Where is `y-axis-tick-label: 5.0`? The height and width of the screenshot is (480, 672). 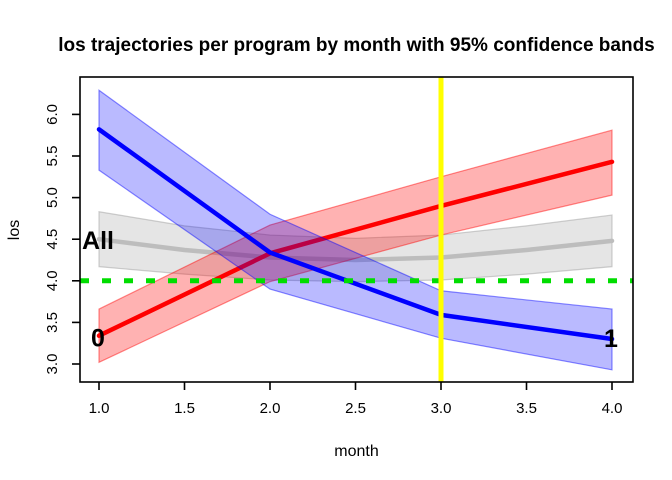
y-axis-tick-label: 5.0 is located at coordinates (52, 197).